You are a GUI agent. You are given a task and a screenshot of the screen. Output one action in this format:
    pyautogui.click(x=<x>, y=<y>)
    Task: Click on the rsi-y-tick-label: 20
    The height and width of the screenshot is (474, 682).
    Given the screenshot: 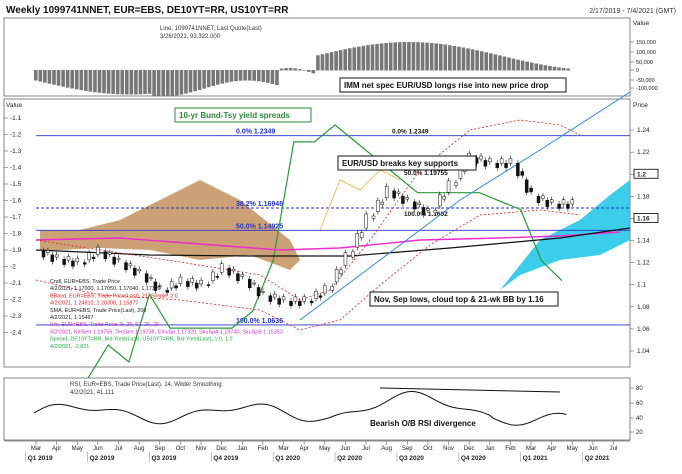 What is the action you would take?
    pyautogui.click(x=639, y=433)
    